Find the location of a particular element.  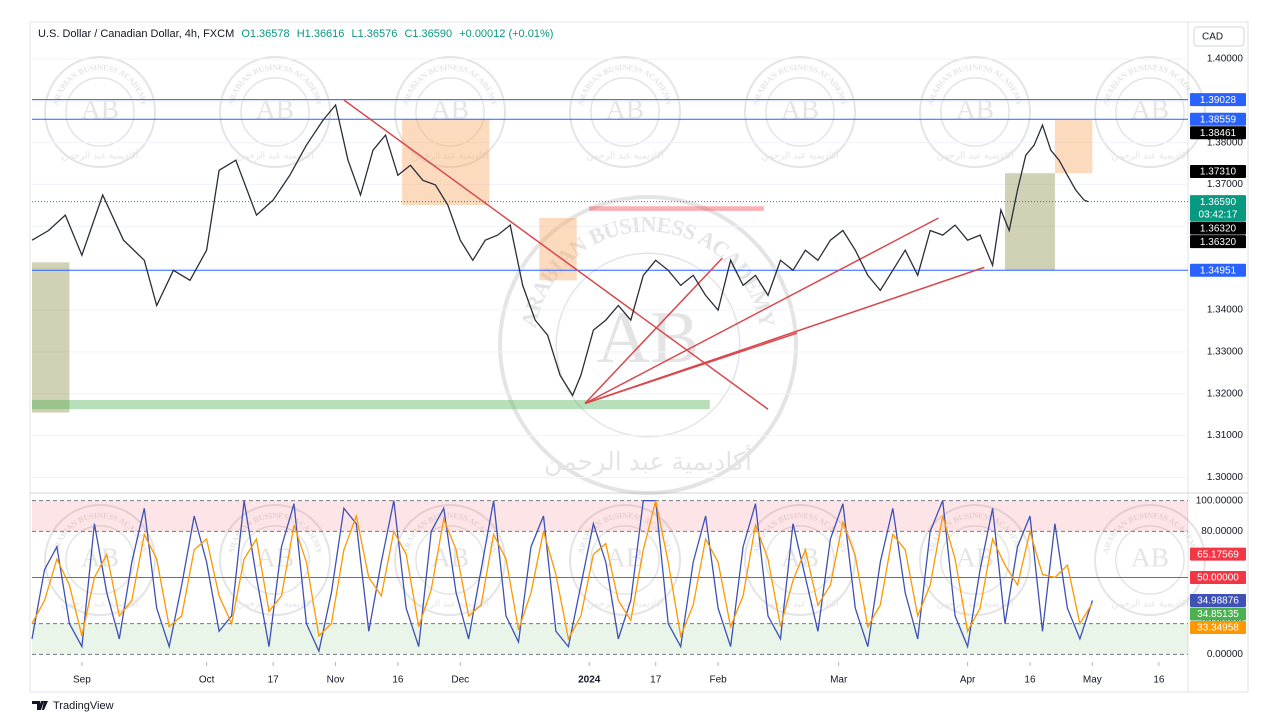

axis-price-label: 34.98876 is located at coordinates (1218, 601).